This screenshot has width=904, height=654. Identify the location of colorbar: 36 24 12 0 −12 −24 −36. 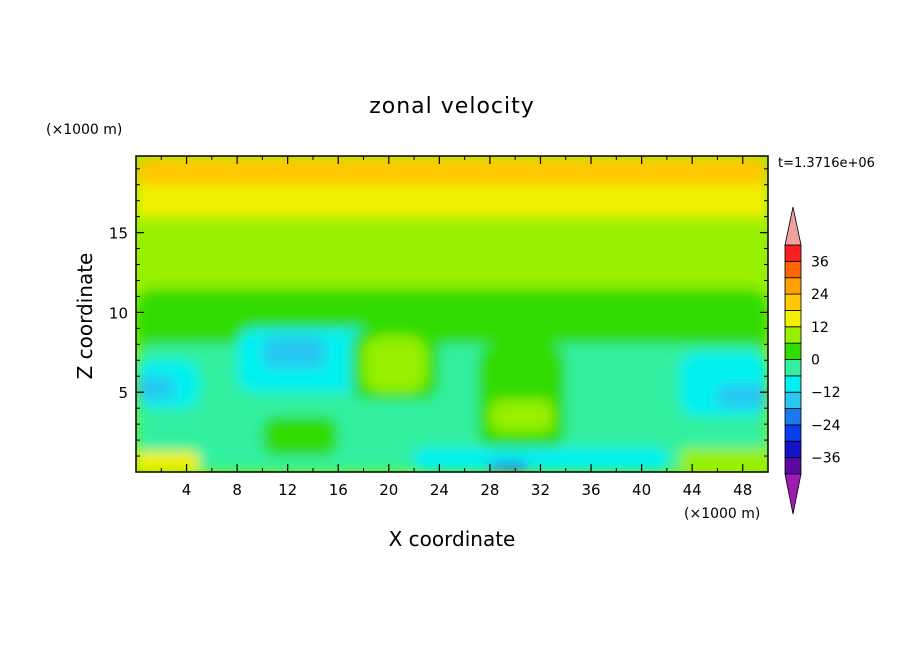
(812, 360).